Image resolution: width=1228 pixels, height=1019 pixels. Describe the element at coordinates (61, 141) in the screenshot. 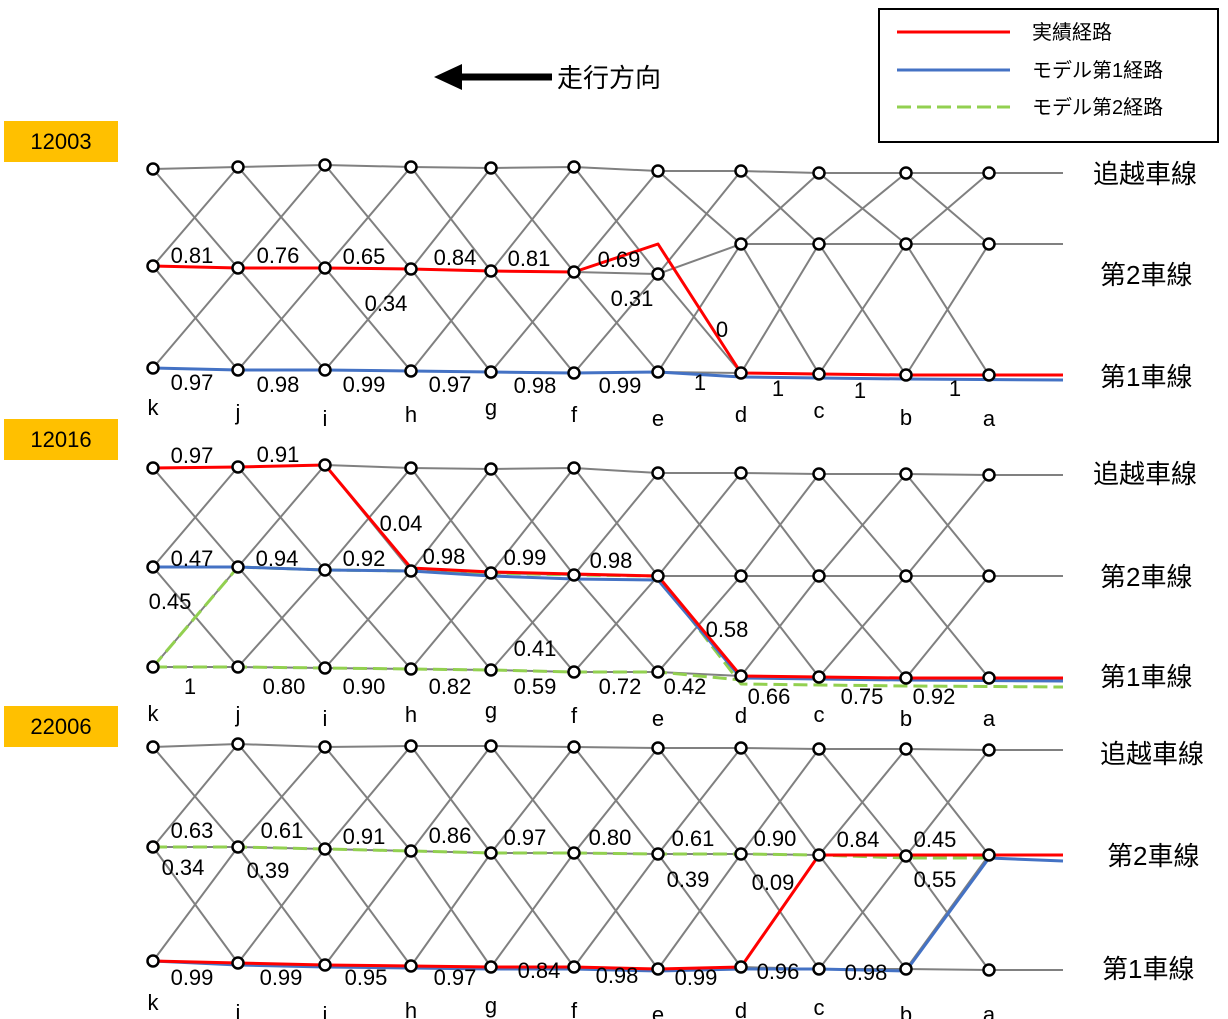

I see `vehicle-badge-bg` at that location.